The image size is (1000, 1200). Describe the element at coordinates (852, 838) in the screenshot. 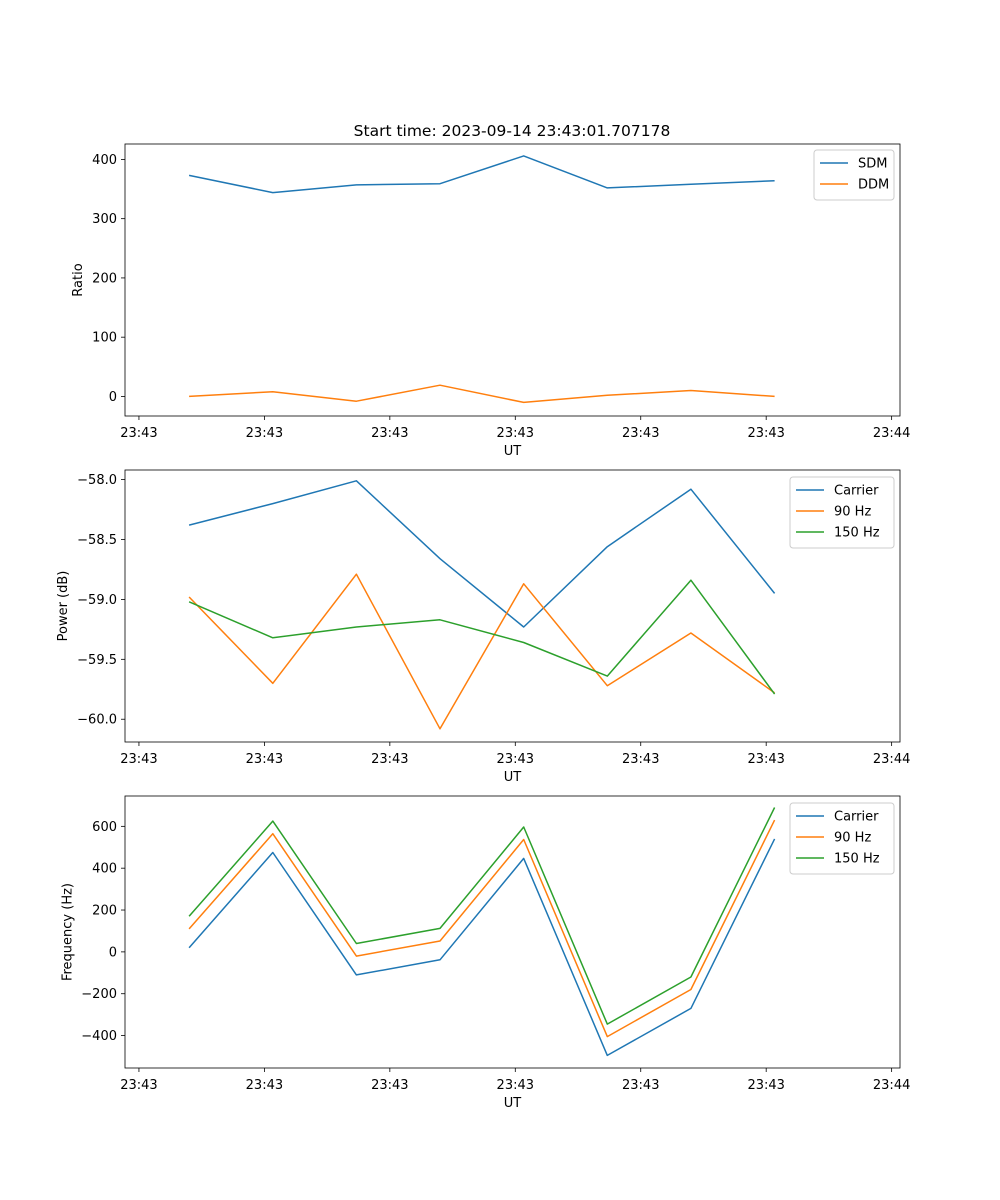

I see `frequency-legend-label-90-hz: 90 Hz` at that location.